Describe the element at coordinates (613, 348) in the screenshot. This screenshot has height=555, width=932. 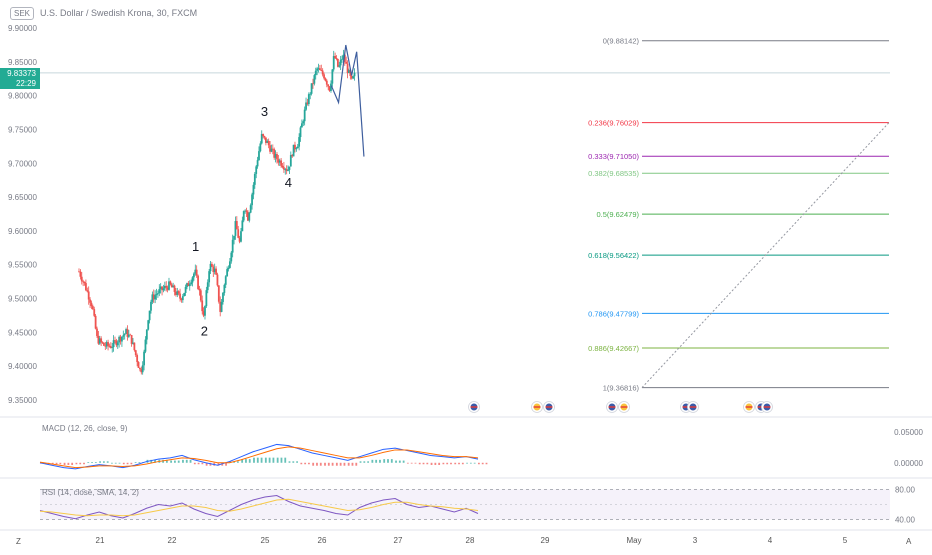
I see `fib-level-label: 0.886(9.42667)` at that location.